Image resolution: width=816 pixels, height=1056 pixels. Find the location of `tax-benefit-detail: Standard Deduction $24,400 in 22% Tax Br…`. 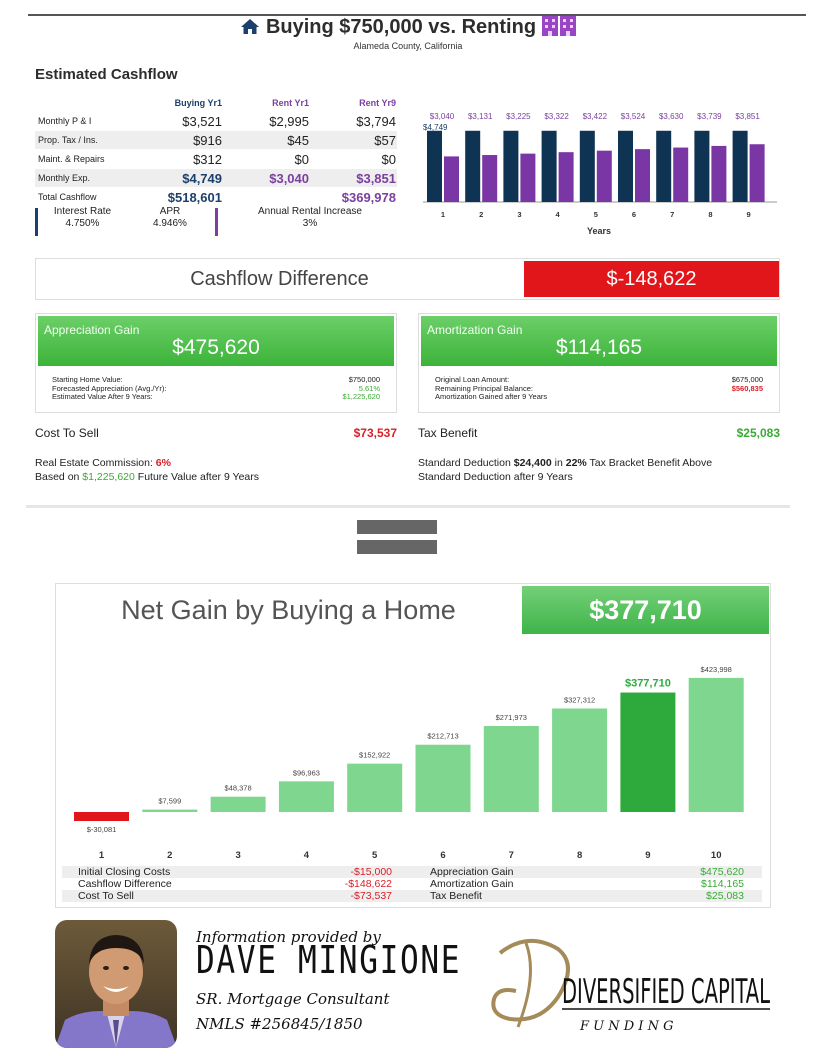

tax-benefit-detail: Standard Deduction $24,400 in 22% Tax Br… is located at coordinates (603, 470).